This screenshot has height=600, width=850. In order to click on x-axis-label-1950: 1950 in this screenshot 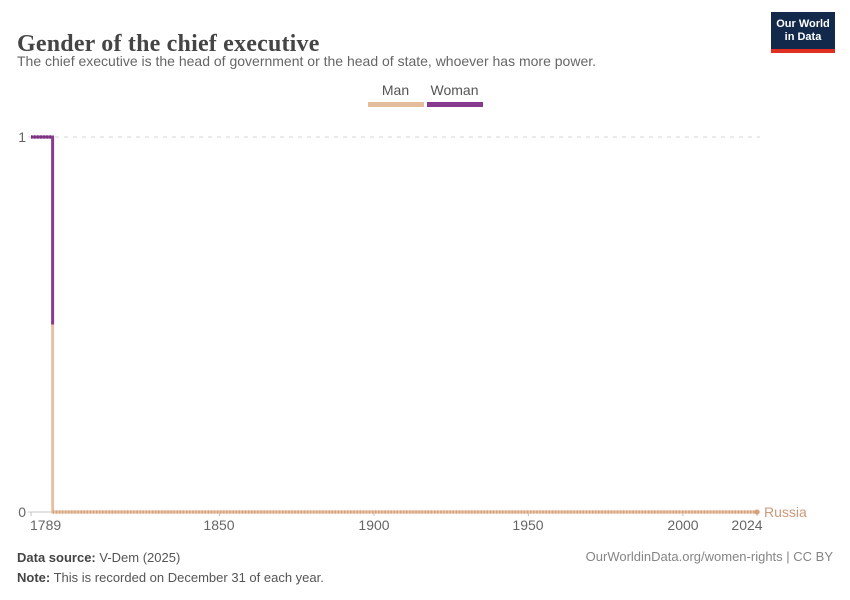, I will do `click(528, 525)`.